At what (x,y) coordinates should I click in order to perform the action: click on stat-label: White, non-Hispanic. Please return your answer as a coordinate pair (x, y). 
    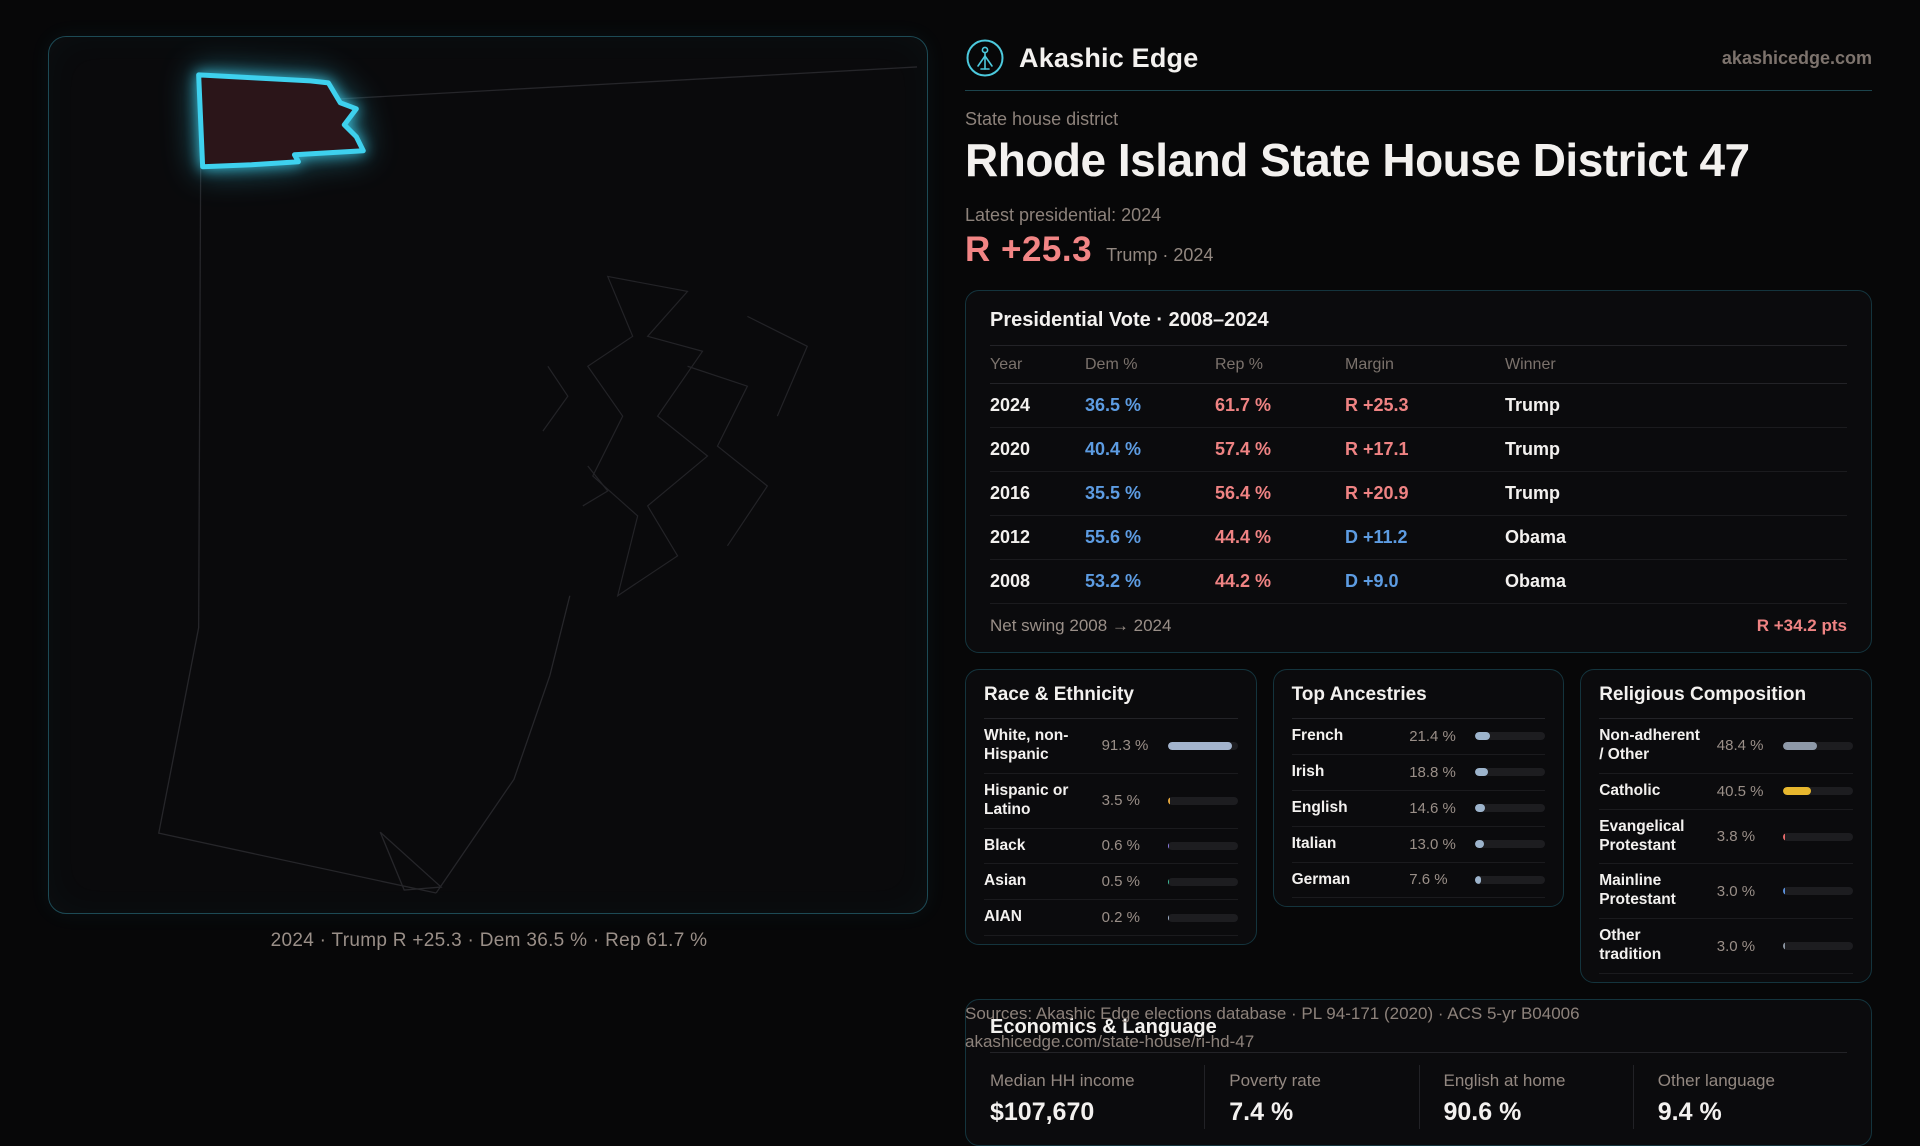
    Looking at the image, I should click on (1026, 744).